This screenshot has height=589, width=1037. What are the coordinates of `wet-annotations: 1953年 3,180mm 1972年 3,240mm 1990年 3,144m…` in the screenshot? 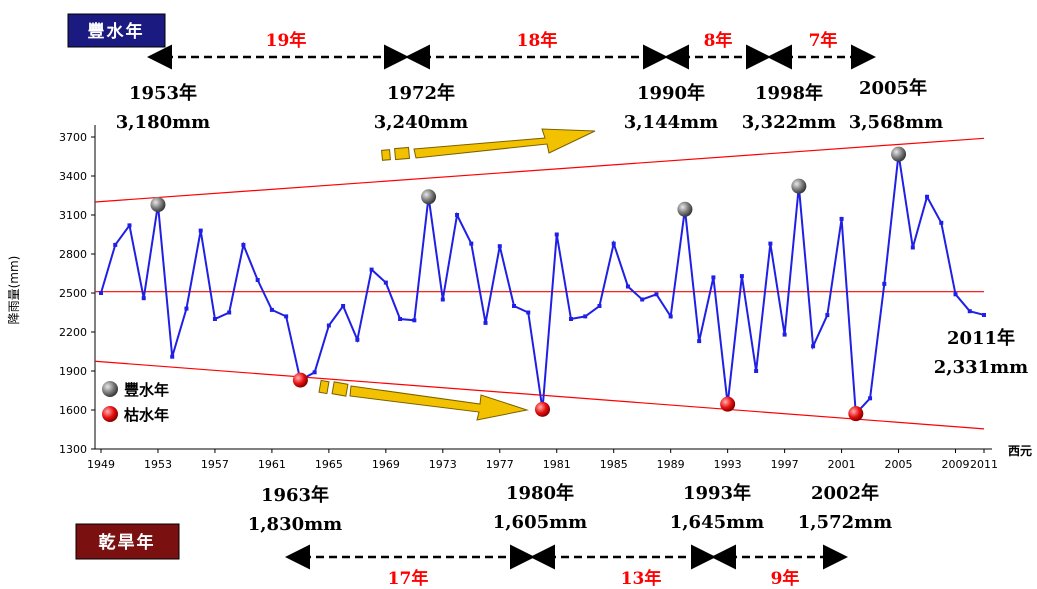 It's located at (529, 105).